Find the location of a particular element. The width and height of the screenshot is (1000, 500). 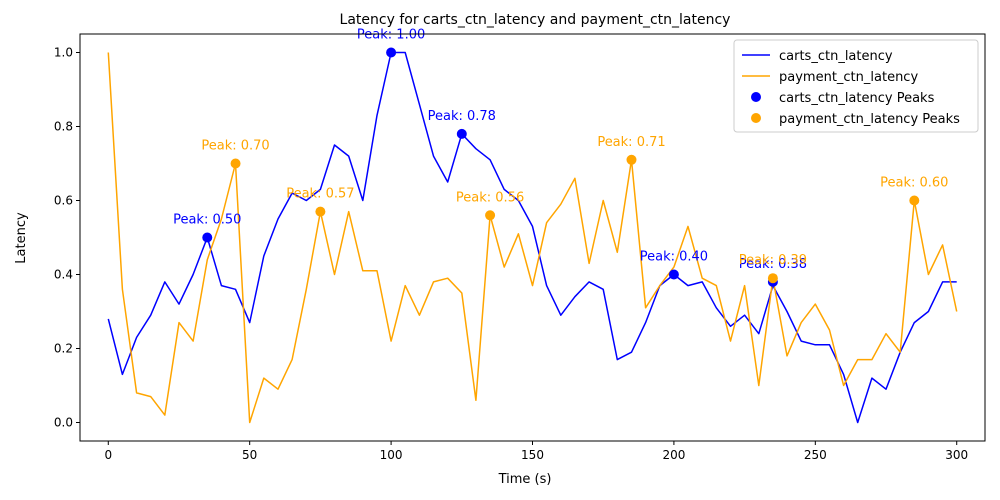

x-tick-label: 300 is located at coordinates (956, 455).